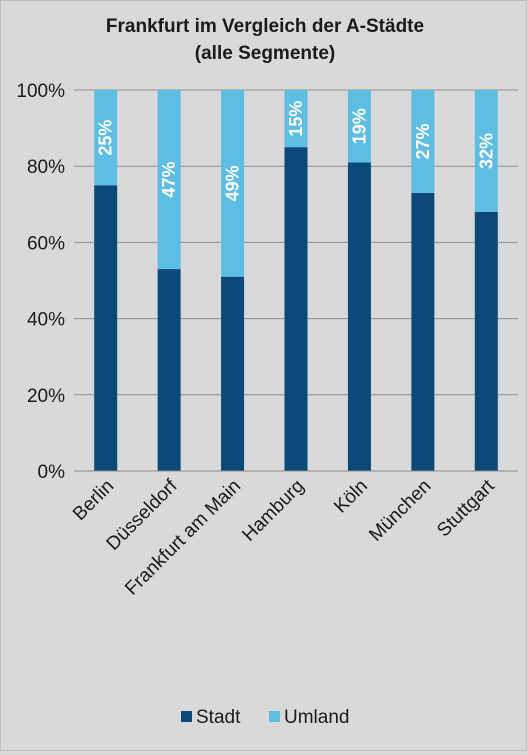 The height and width of the screenshot is (755, 527). What do you see at coordinates (183, 538) in the screenshot?
I see `x-category-label: Frankfurt am Main` at bounding box center [183, 538].